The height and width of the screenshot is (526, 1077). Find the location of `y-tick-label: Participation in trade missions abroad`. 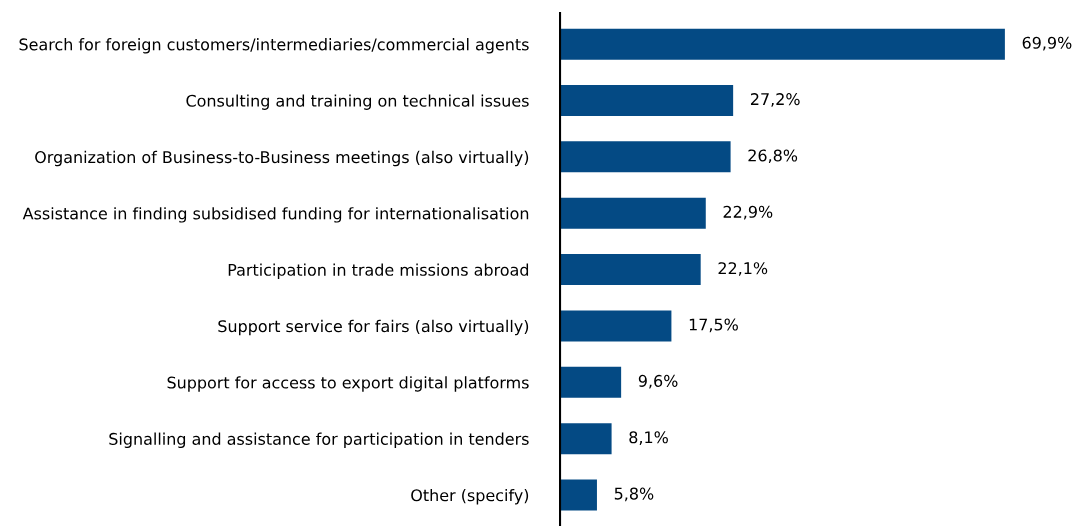

y-tick-label: Participation in trade missions abroad is located at coordinates (378, 271).